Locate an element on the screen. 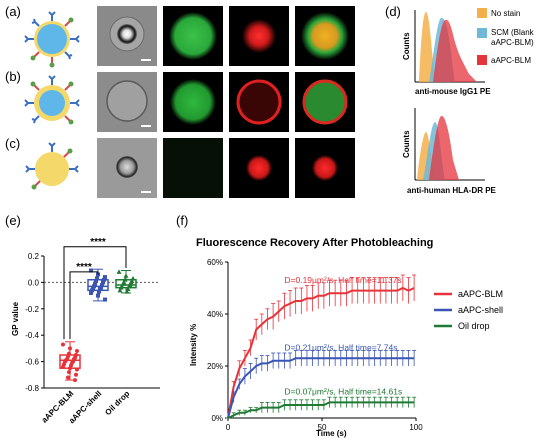 The height and width of the screenshot is (442, 546). gp-y-tick-label: -0.6 is located at coordinates (32, 362).